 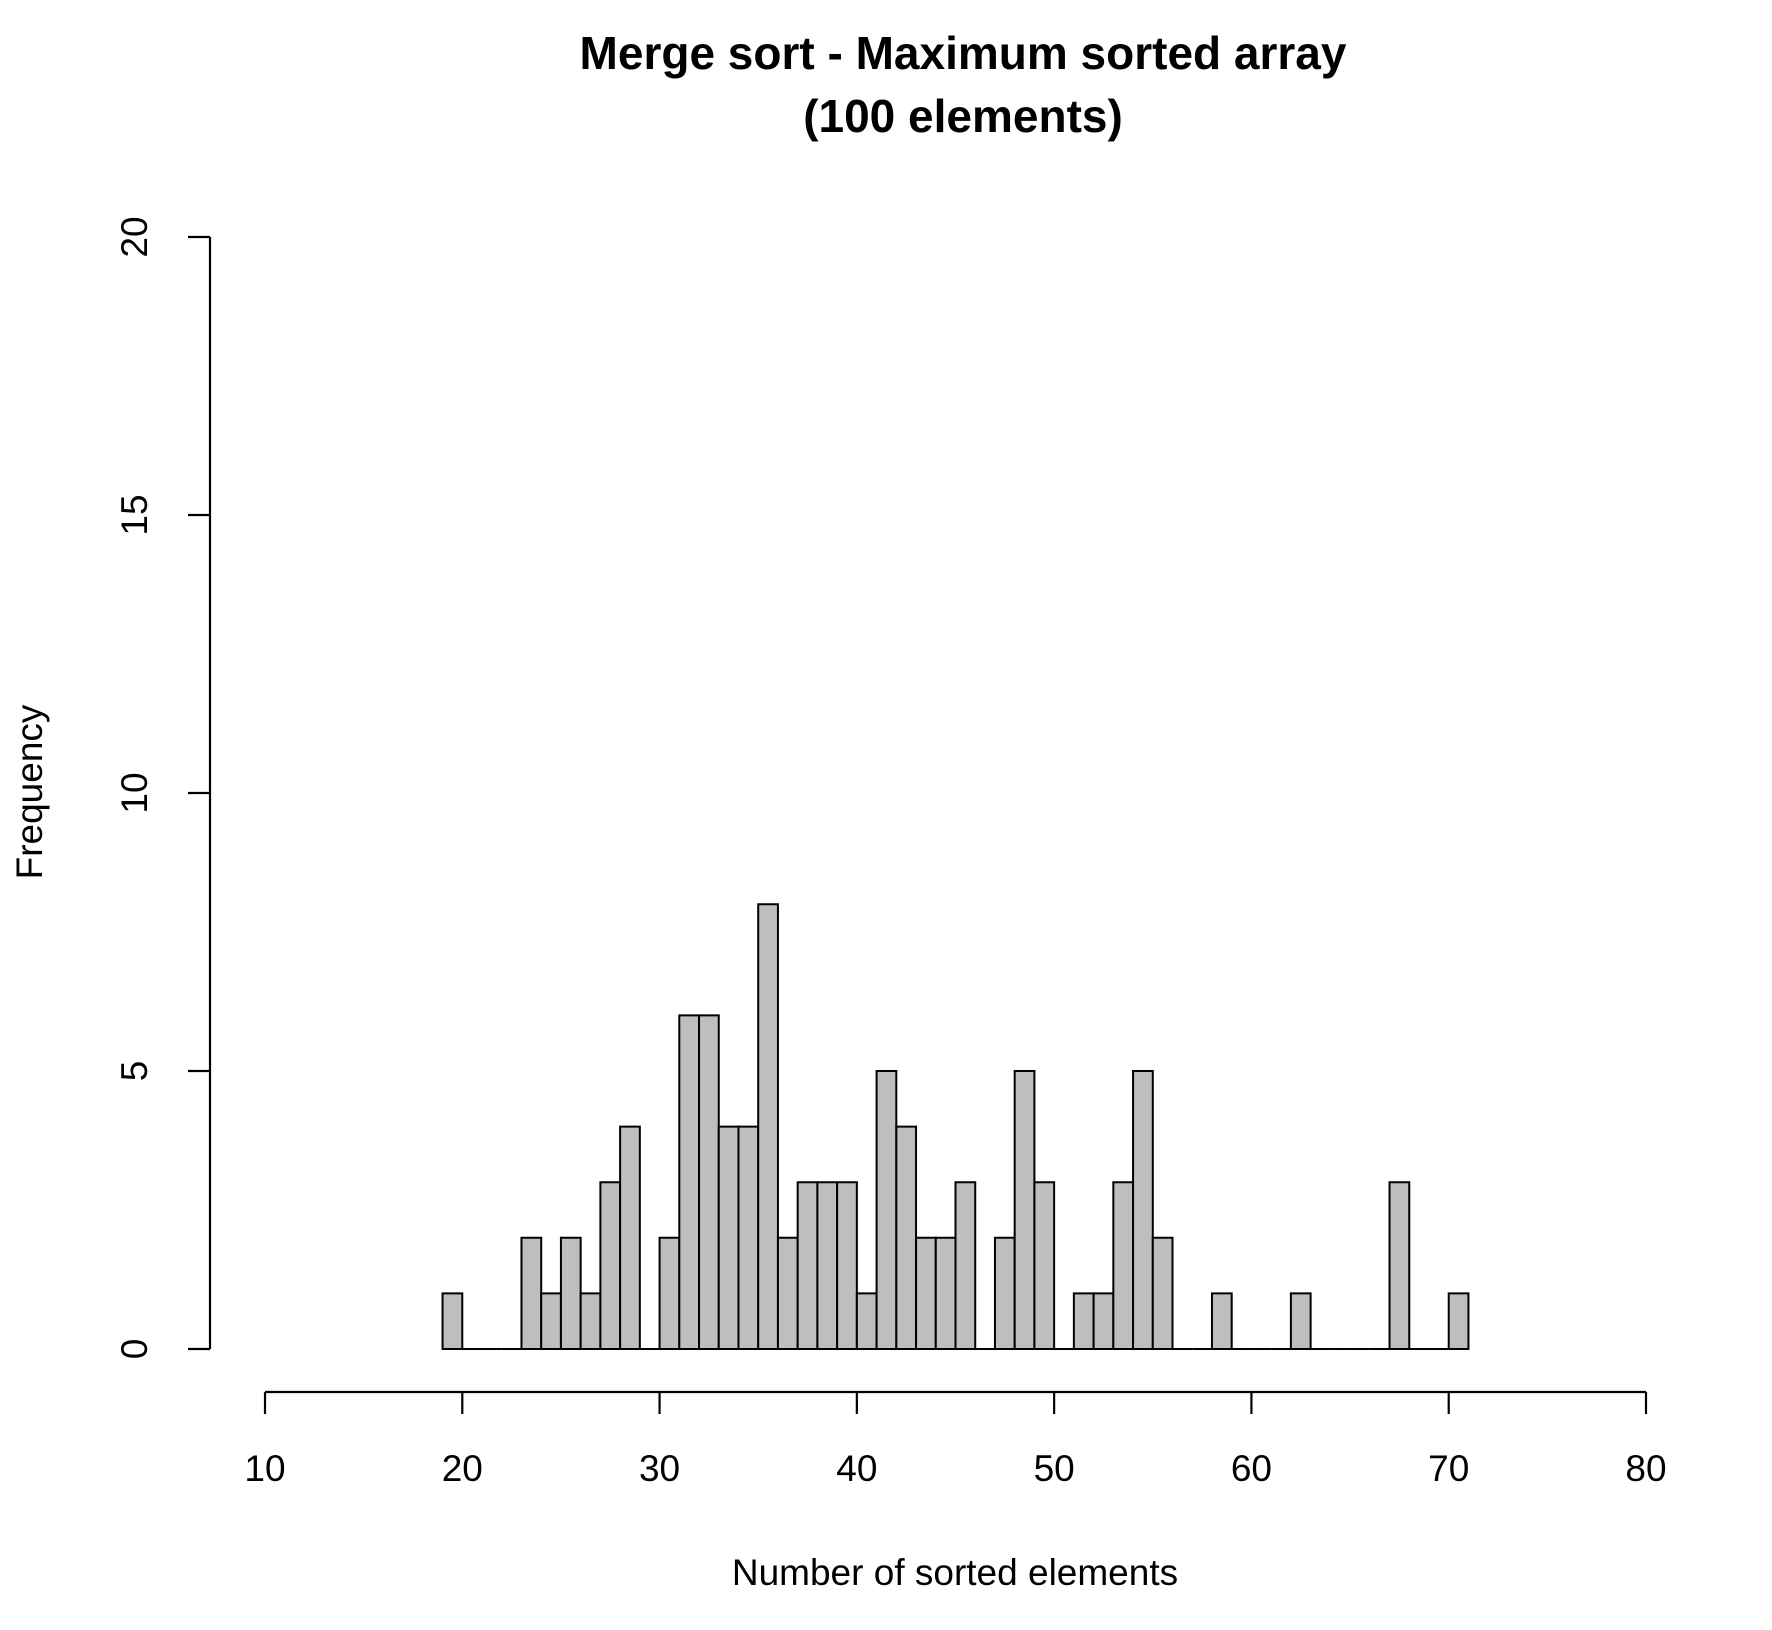 What do you see at coordinates (462, 1468) in the screenshot?
I see `x-tick-label: 20` at bounding box center [462, 1468].